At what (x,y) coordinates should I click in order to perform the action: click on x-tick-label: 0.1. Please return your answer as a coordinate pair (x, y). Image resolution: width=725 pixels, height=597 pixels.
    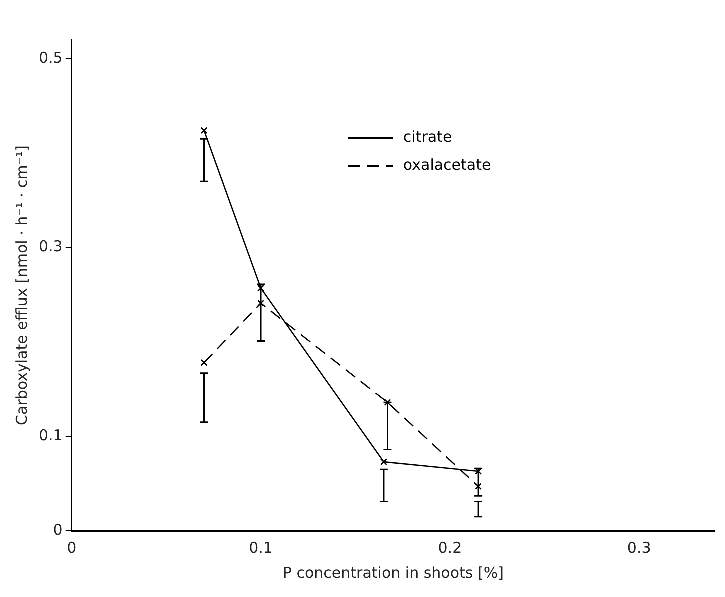
    Looking at the image, I should click on (261, 547).